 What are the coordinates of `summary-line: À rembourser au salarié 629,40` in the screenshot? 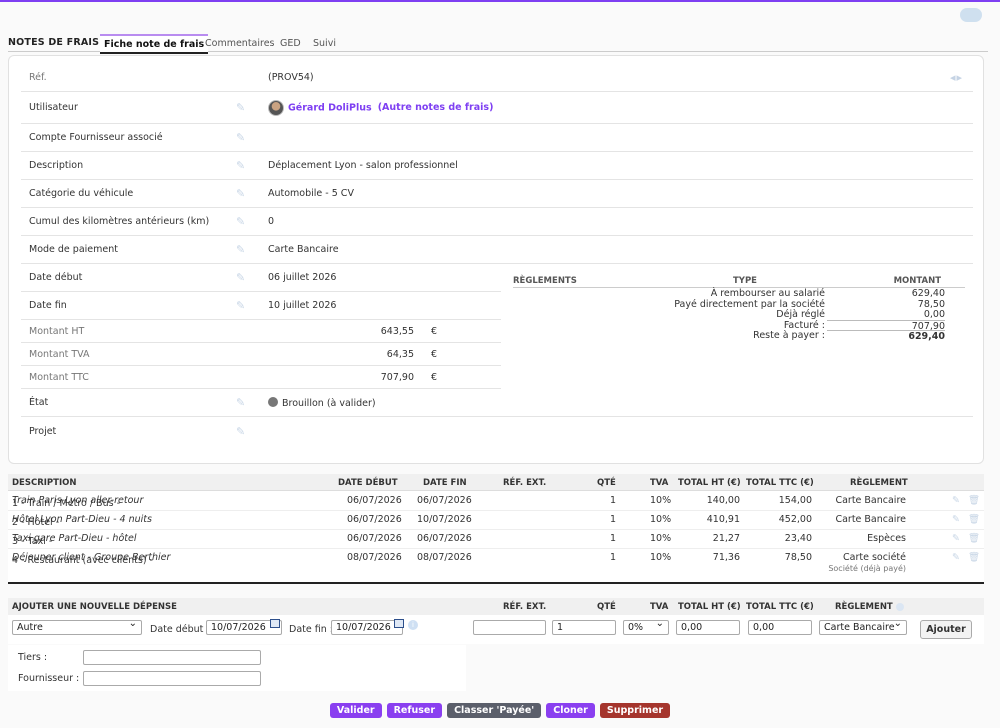 It's located at (827, 293).